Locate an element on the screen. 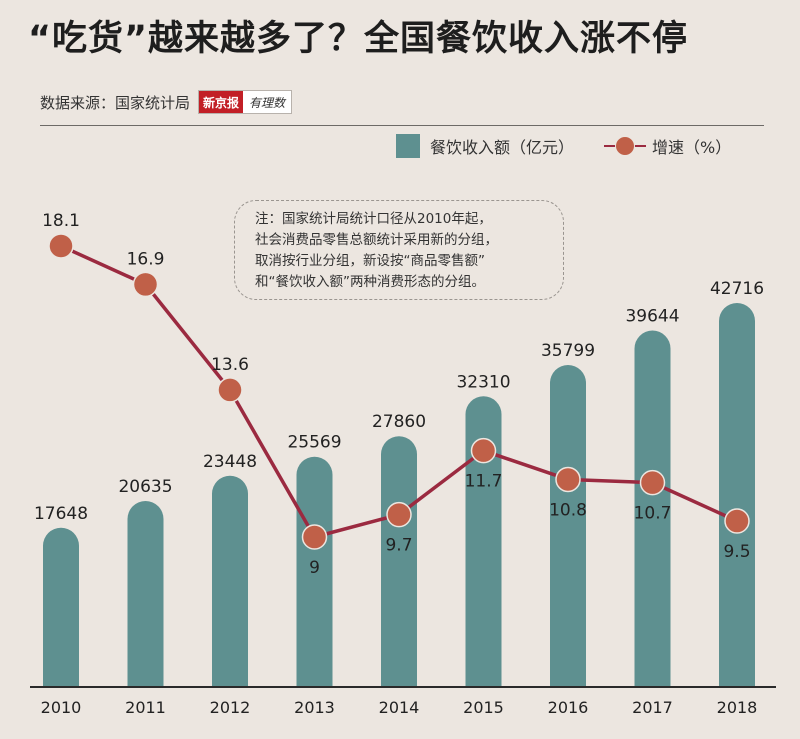 This screenshot has height=739, width=800. source-label: 数据来源：国家统计局 is located at coordinates (115, 102).